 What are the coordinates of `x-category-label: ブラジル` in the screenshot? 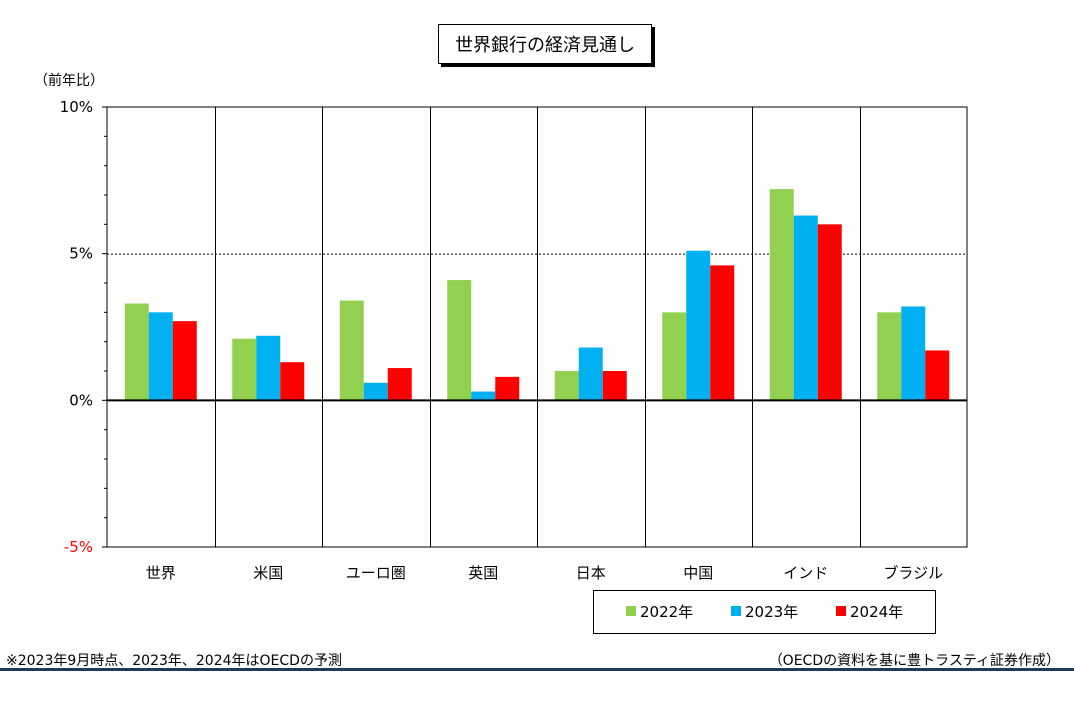 It's located at (913, 573).